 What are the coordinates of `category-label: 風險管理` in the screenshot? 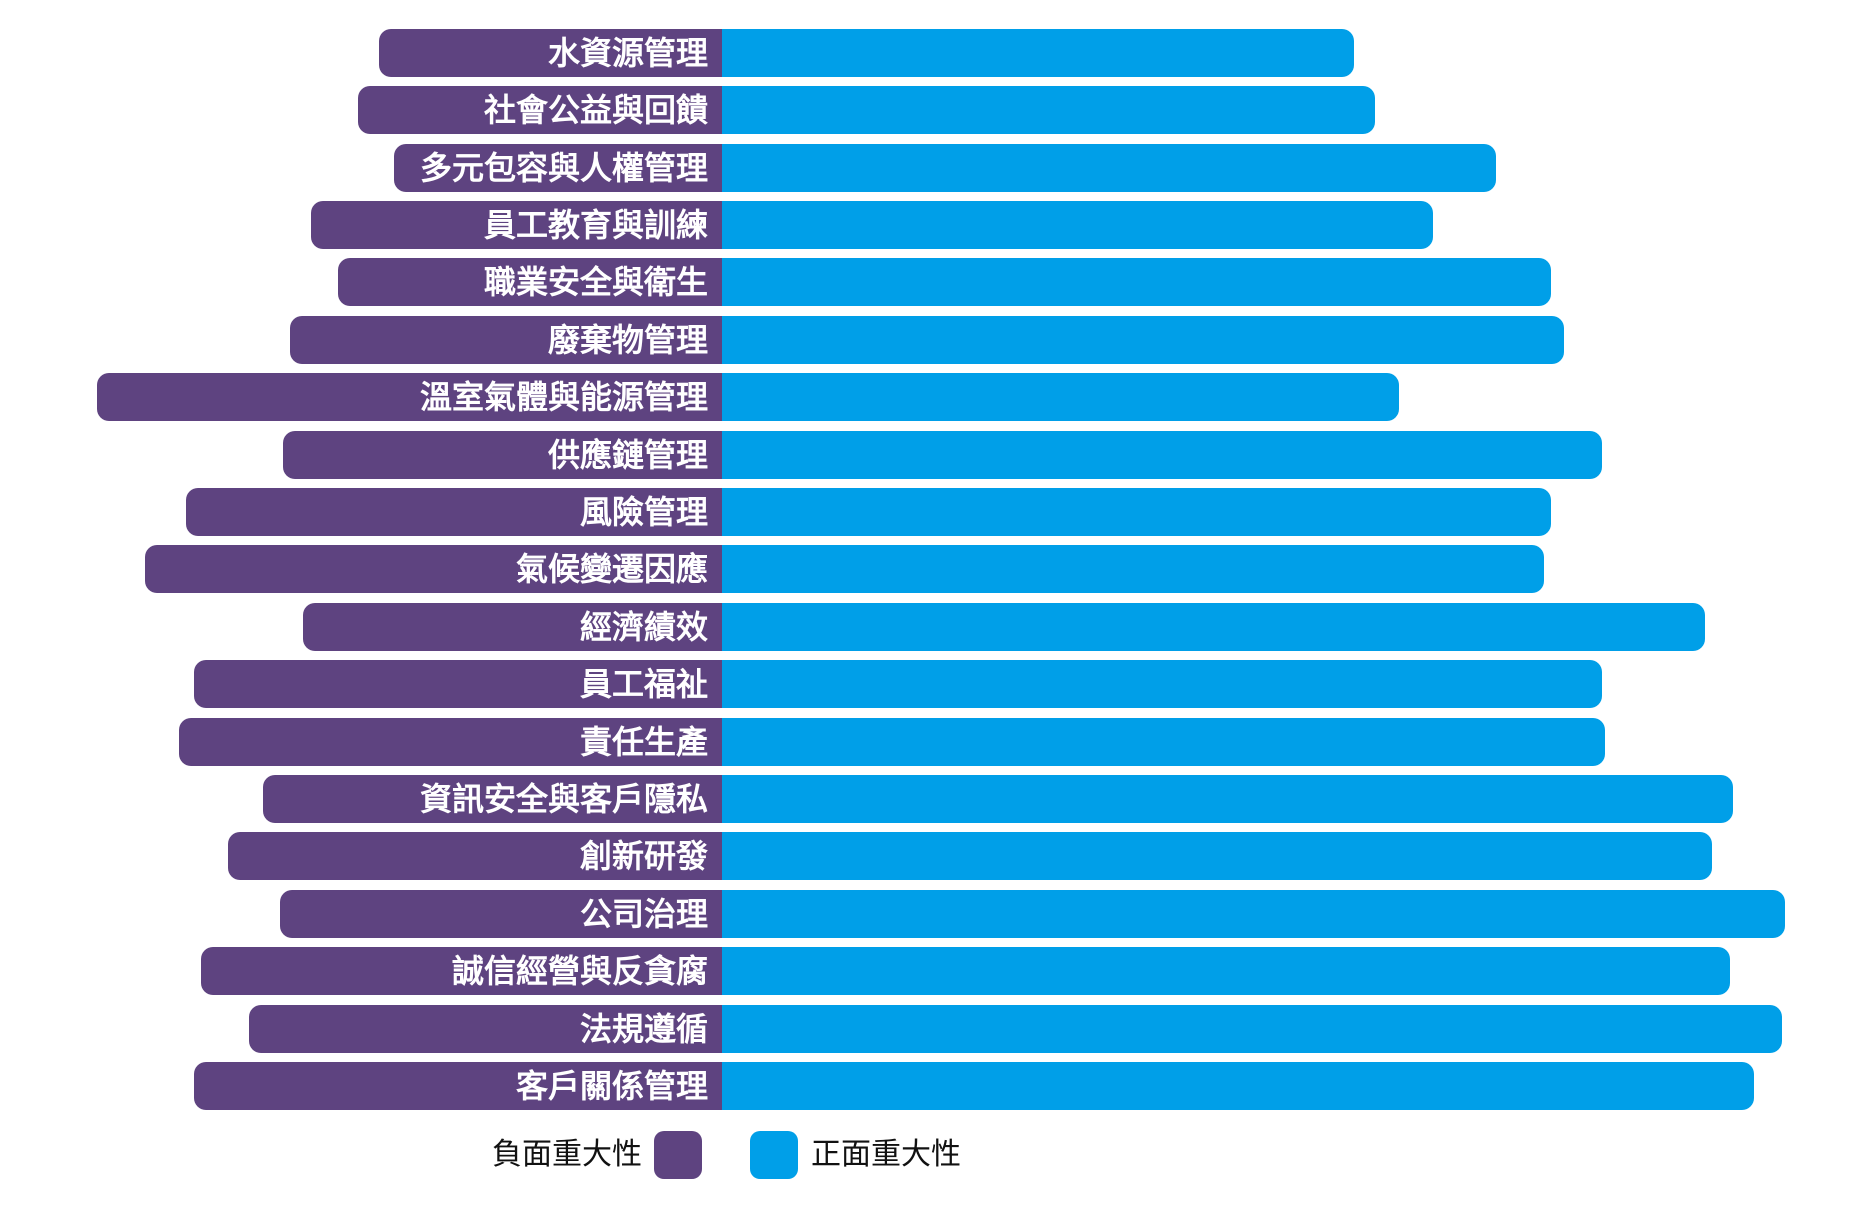 It's located at (643, 511).